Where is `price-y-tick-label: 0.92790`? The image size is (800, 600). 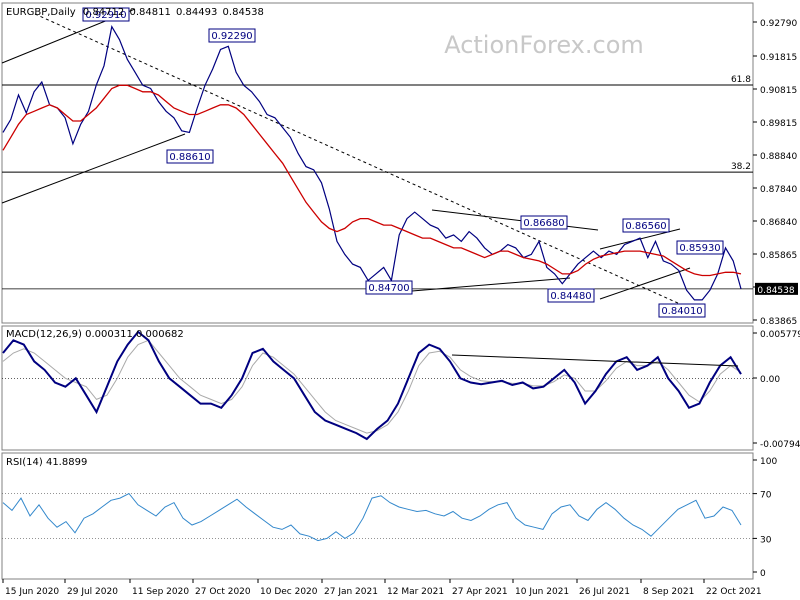 price-y-tick-label: 0.92790 is located at coordinates (778, 24).